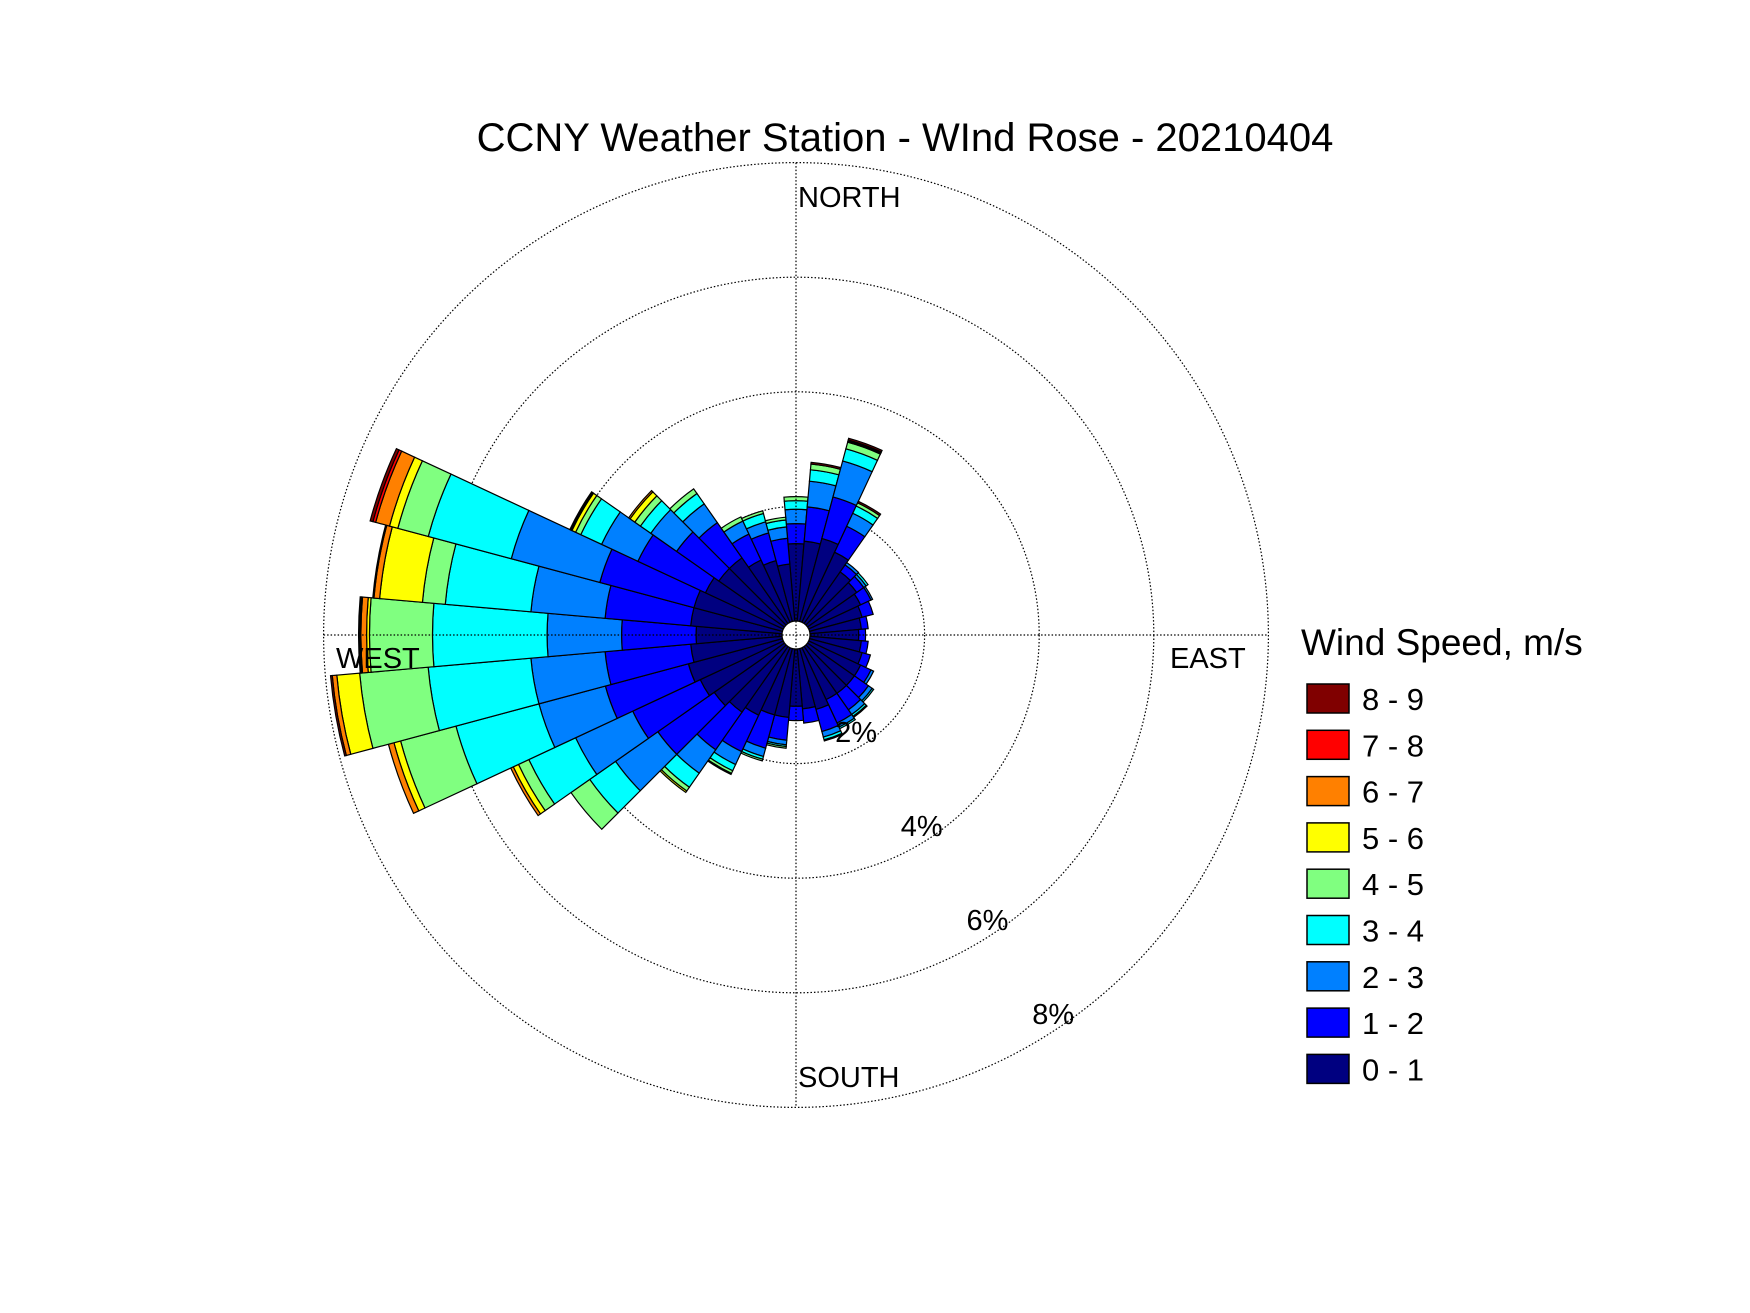 The height and width of the screenshot is (1313, 1750). I want to click on legend-label-4: 4 - 5, so click(1393, 884).